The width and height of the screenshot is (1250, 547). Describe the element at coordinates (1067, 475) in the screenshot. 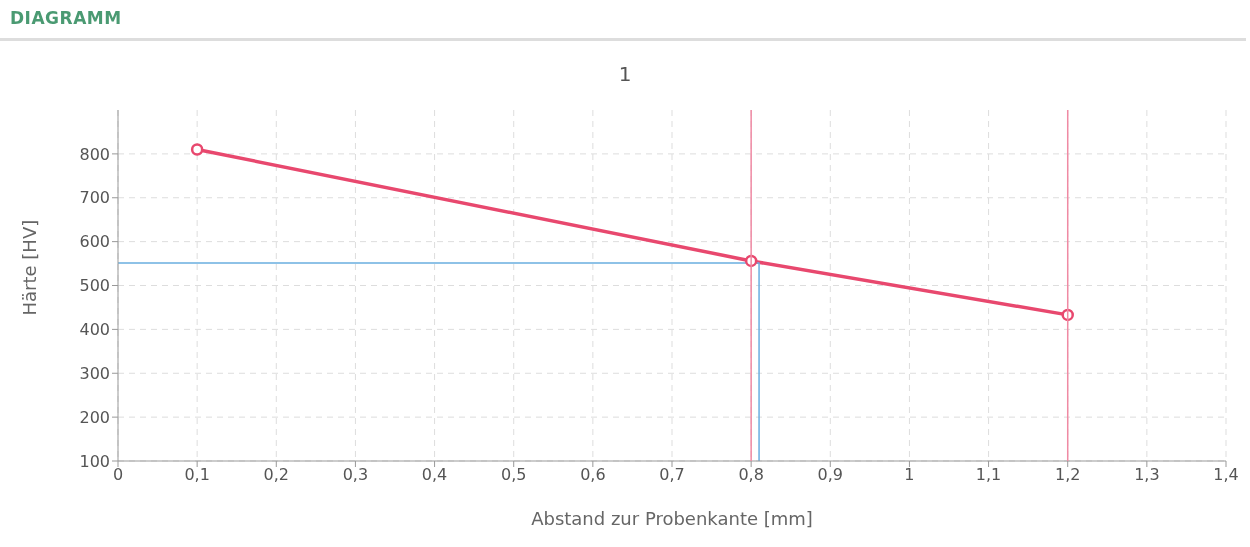

I see `x-tick-label: 1,2` at that location.